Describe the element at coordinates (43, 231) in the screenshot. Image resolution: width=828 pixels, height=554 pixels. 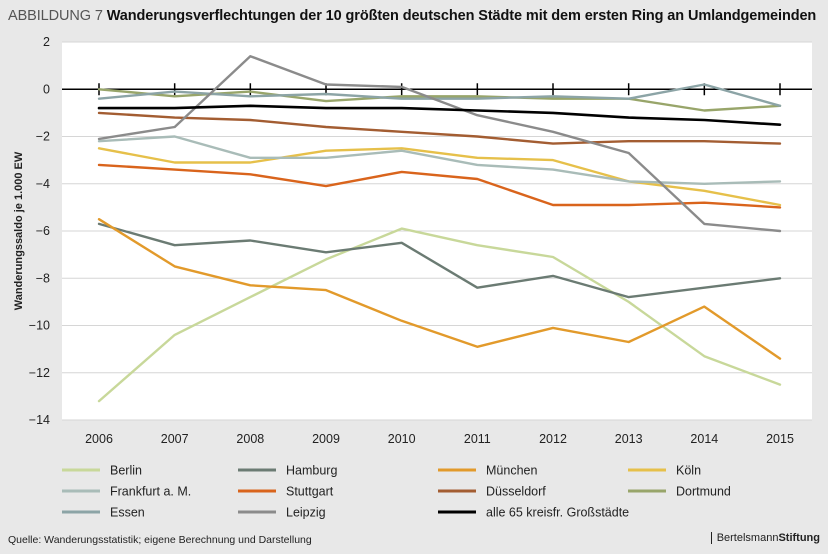
I see `y-tick-label: −6` at that location.